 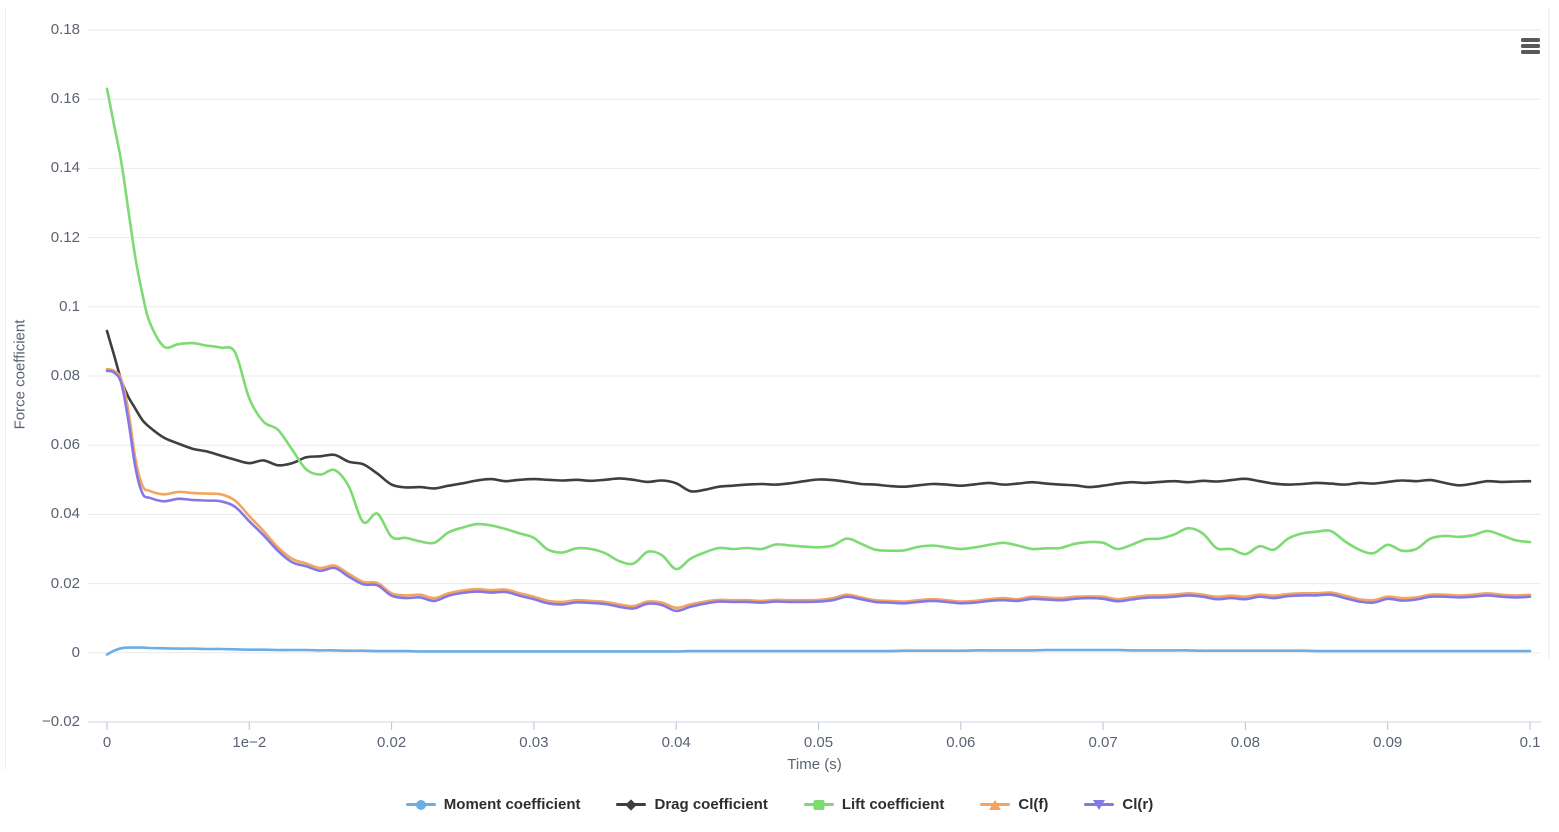 I want to click on x-axis-title: Time (s), so click(x=814, y=764).